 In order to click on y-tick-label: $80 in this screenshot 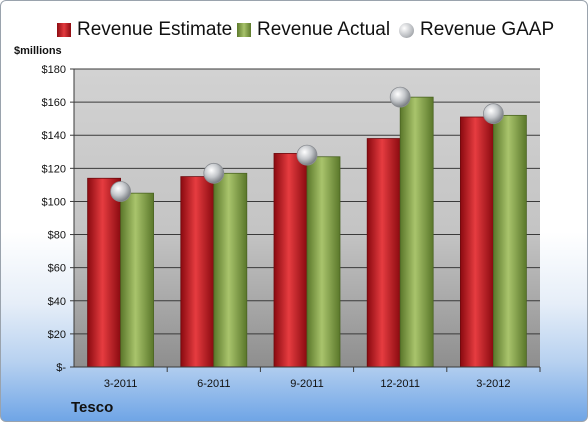, I will do `click(57, 236)`.